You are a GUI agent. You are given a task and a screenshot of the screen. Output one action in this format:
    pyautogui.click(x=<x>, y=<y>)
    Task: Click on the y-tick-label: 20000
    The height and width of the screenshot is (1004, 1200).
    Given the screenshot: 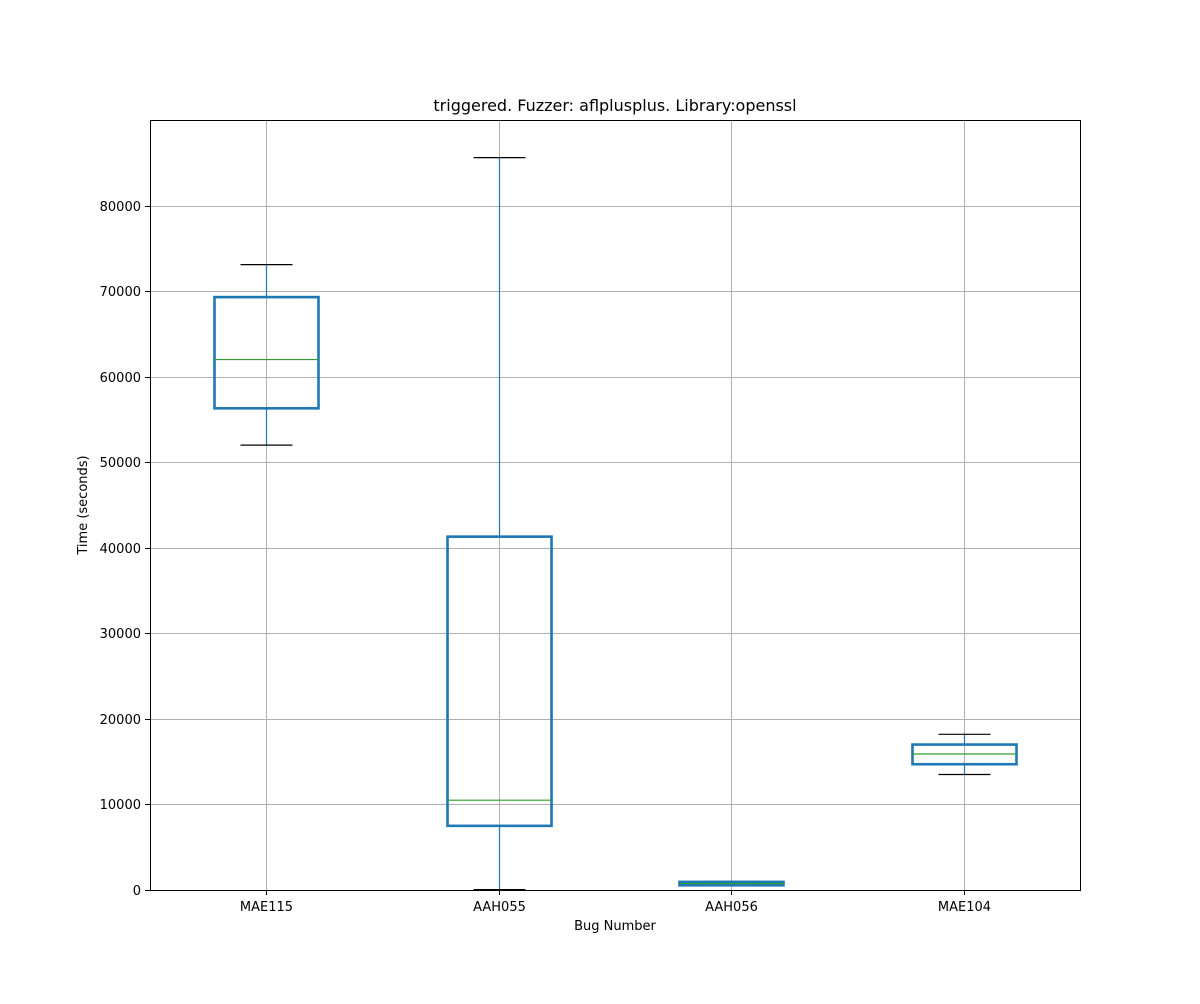 What is the action you would take?
    pyautogui.click(x=120, y=720)
    